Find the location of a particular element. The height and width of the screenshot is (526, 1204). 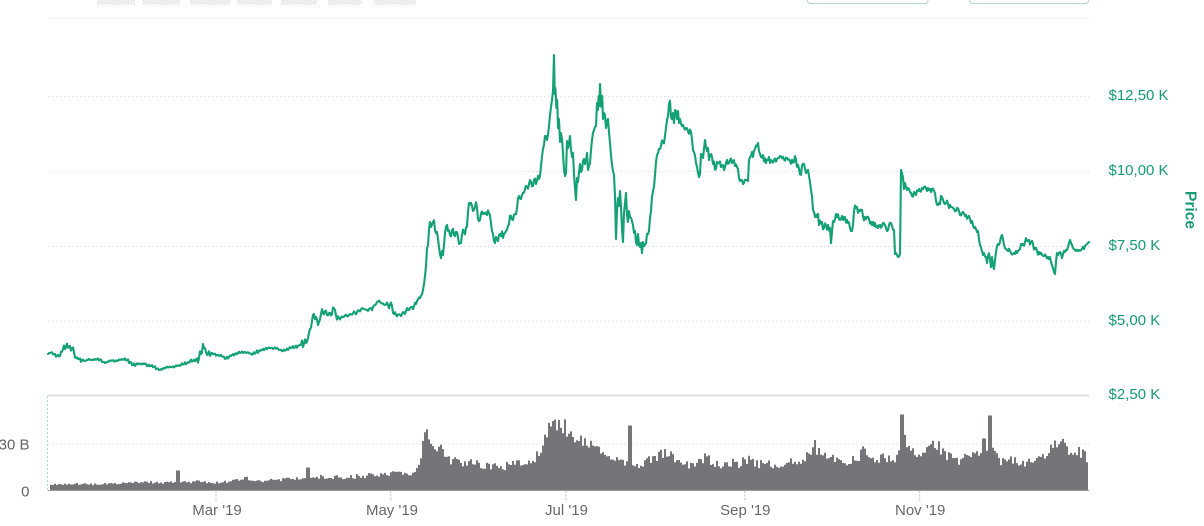

svg-text: May '19 is located at coordinates (392, 510).